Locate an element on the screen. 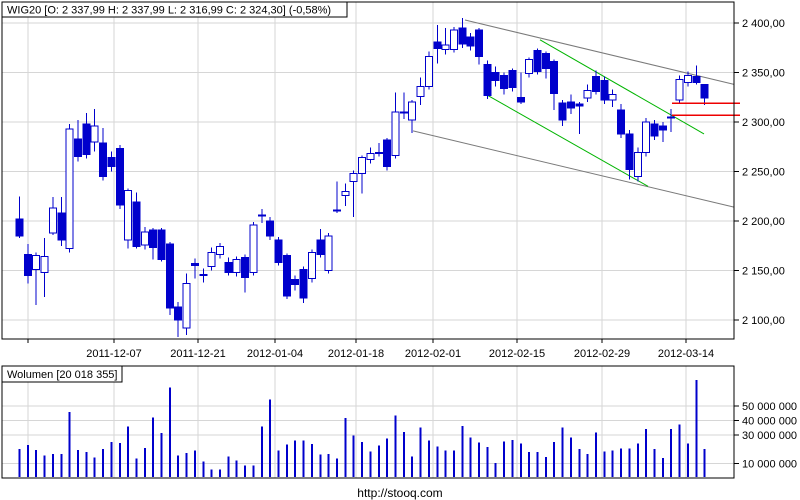 This screenshot has width=800, height=500. red-support-lines is located at coordinates (706, 109).